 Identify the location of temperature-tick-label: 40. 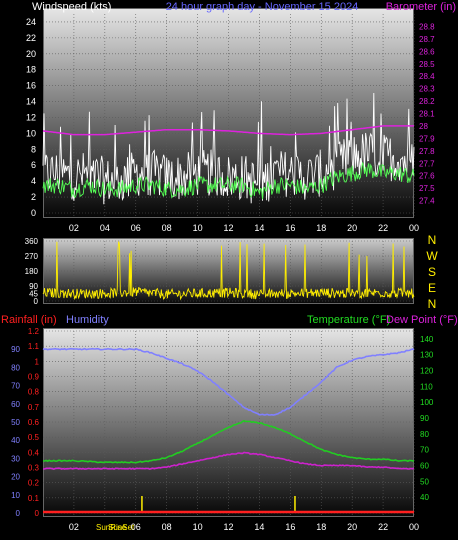
(424, 497).